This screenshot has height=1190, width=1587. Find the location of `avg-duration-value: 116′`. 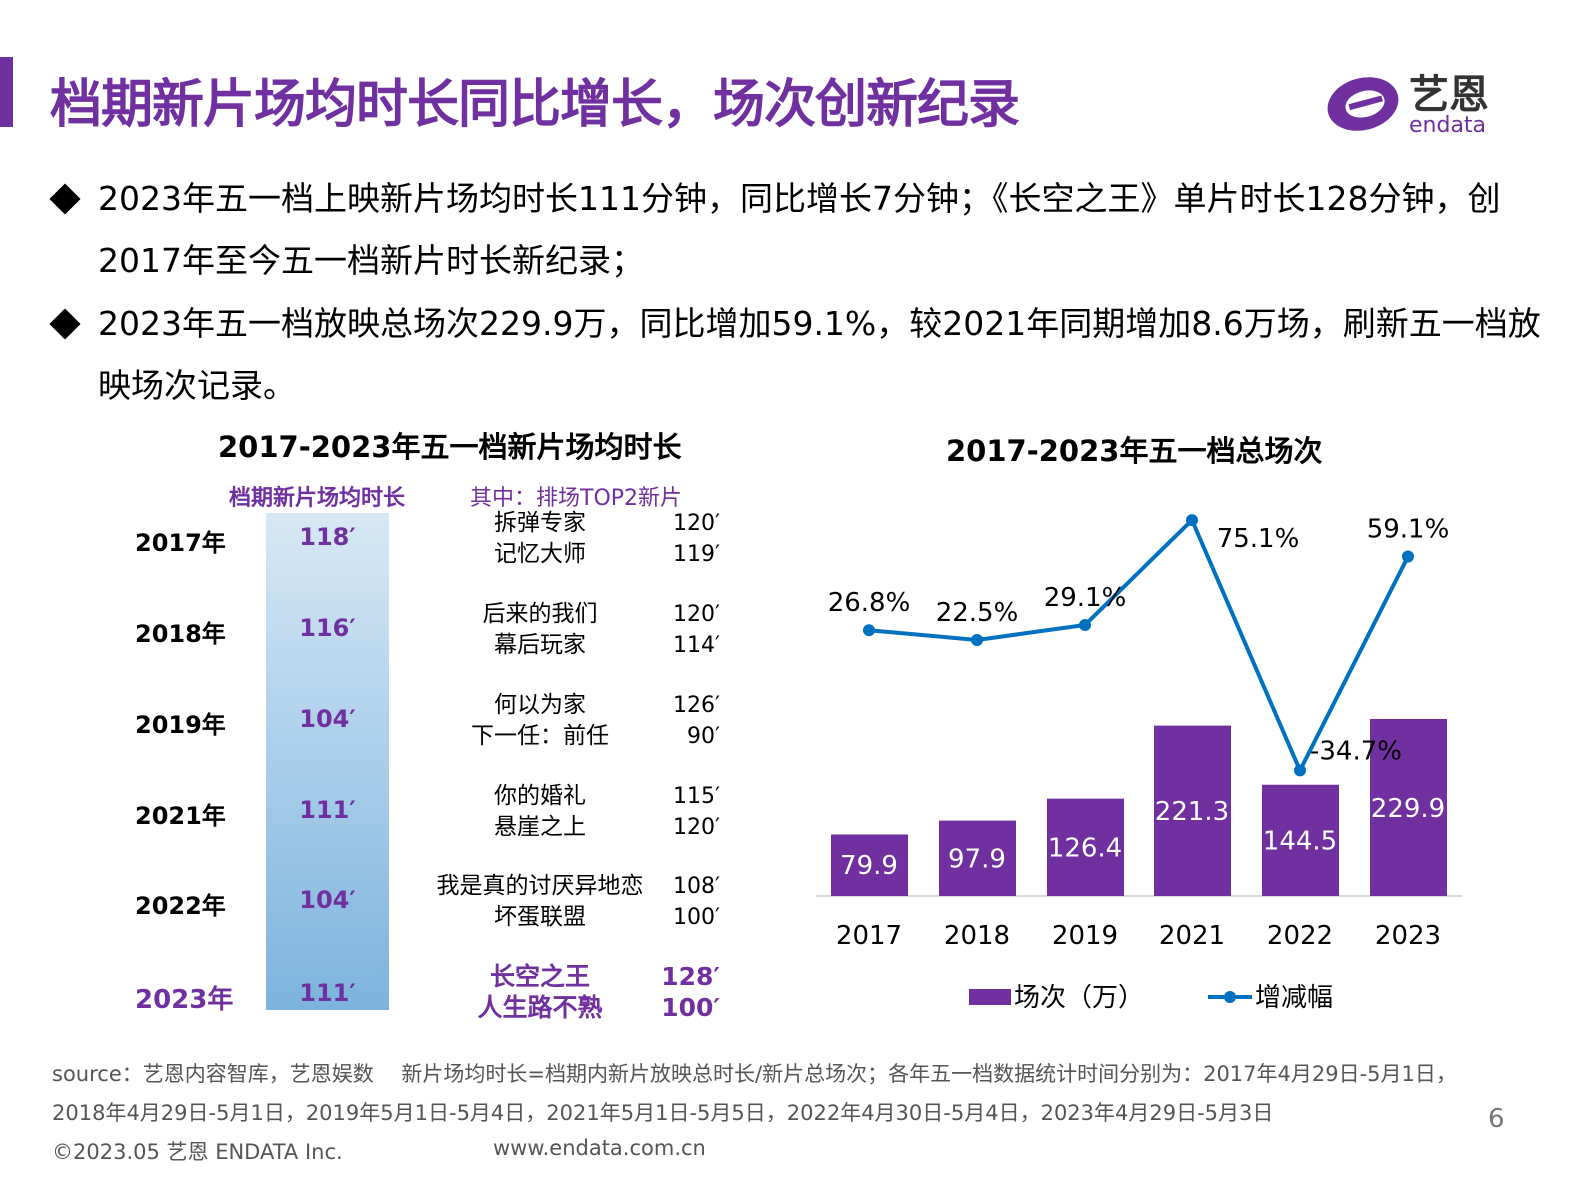

avg-duration-value: 116′ is located at coordinates (327, 628).